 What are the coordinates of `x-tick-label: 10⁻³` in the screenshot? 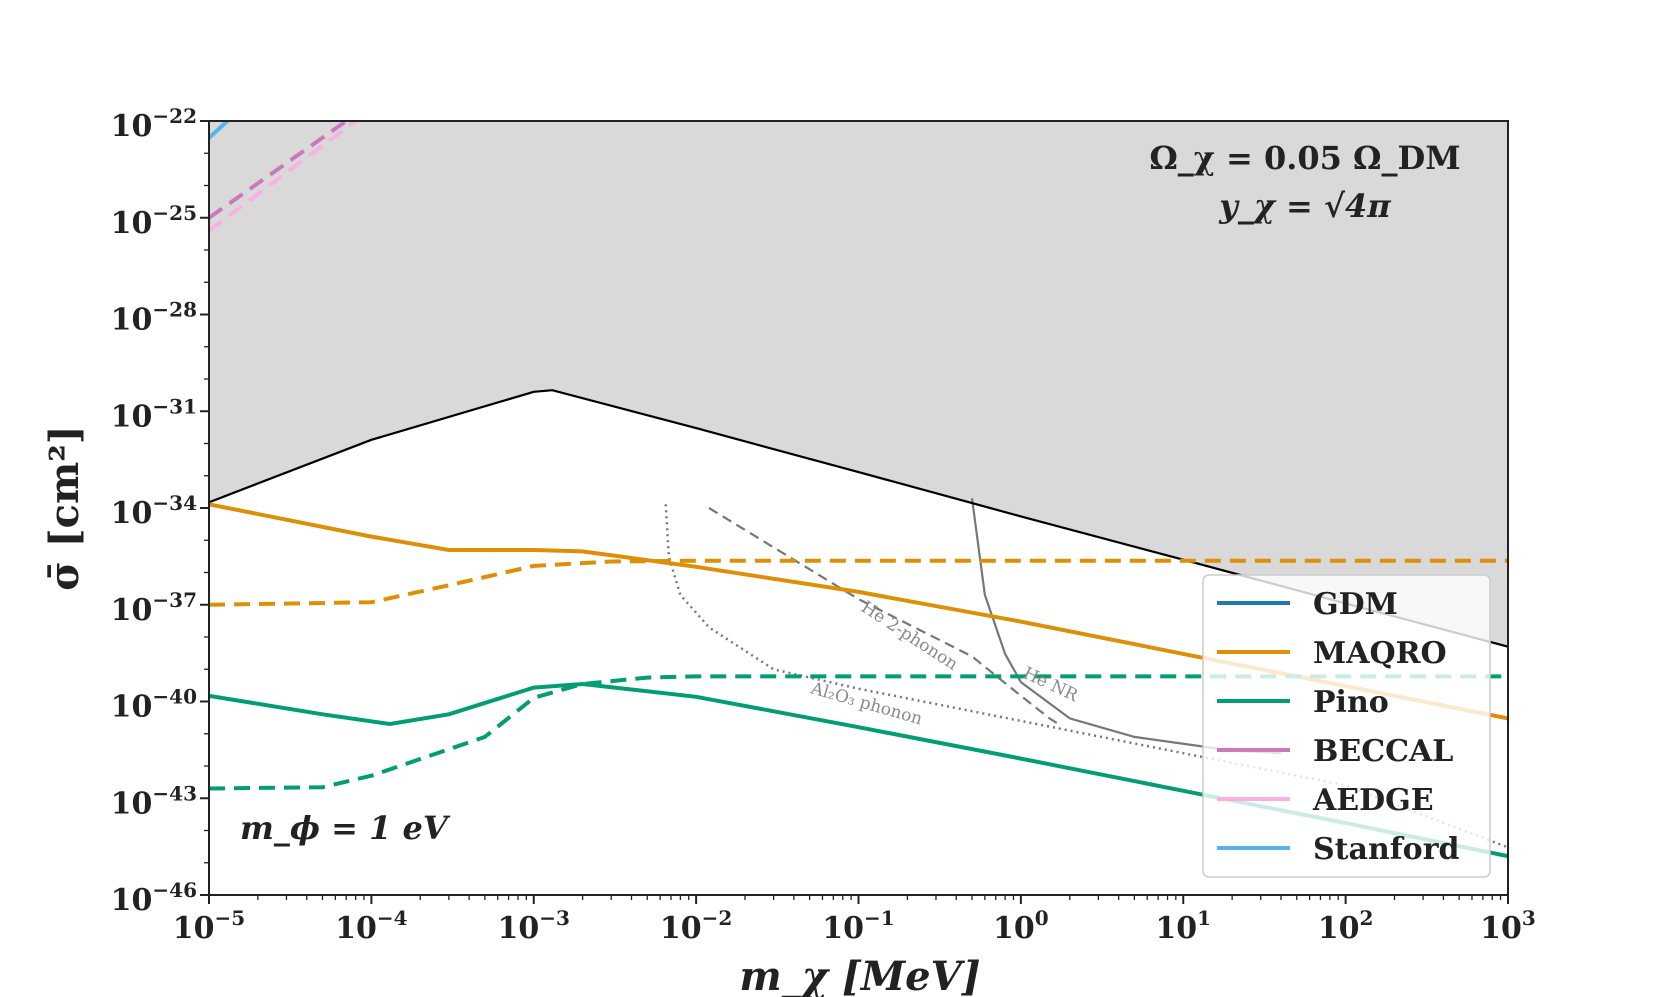 It's located at (534, 926).